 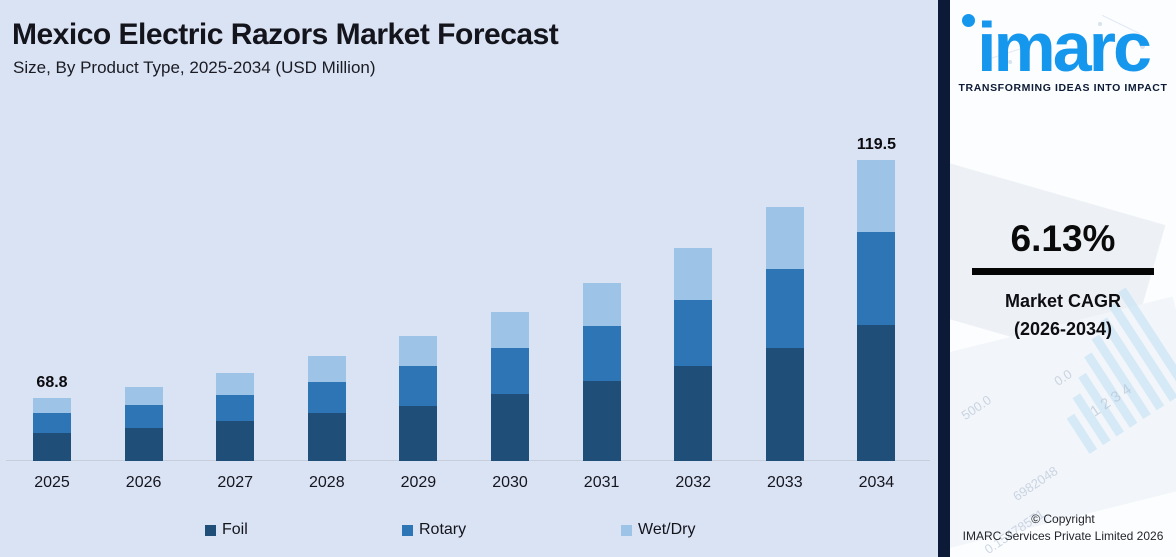 What do you see at coordinates (1064, 47) in the screenshot?
I see `logo-wordmark: imarc` at bounding box center [1064, 47].